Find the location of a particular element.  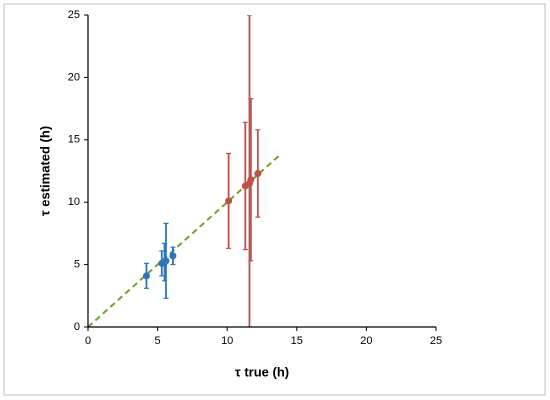

y-tick-label: 0 is located at coordinates (77, 327).